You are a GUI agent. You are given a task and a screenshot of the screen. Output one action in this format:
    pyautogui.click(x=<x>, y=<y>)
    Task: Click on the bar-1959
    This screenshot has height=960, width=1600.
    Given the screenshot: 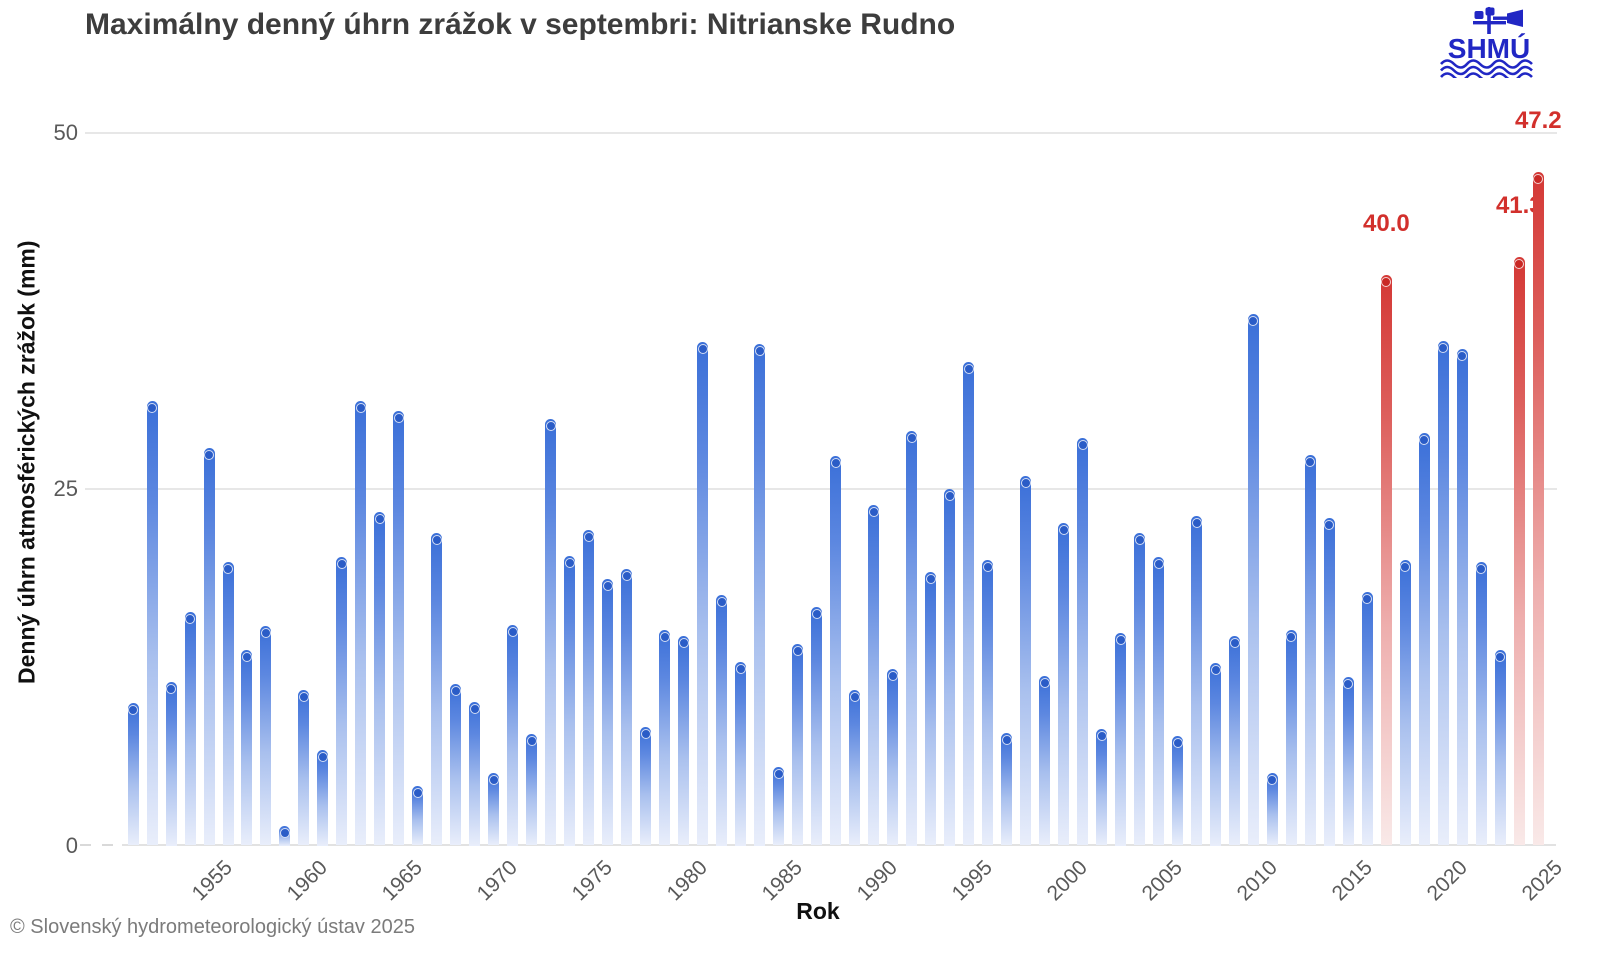 What is the action you would take?
    pyautogui.click(x=285, y=835)
    